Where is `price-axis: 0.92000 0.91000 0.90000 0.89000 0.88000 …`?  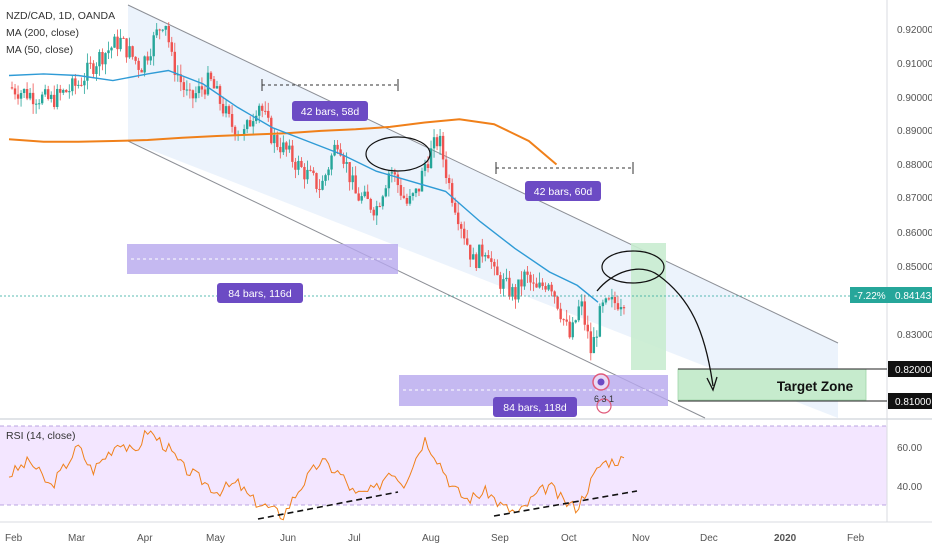
price-axis: 0.92000 0.91000 0.90000 0.89000 0.88000 … is located at coordinates (891, 217).